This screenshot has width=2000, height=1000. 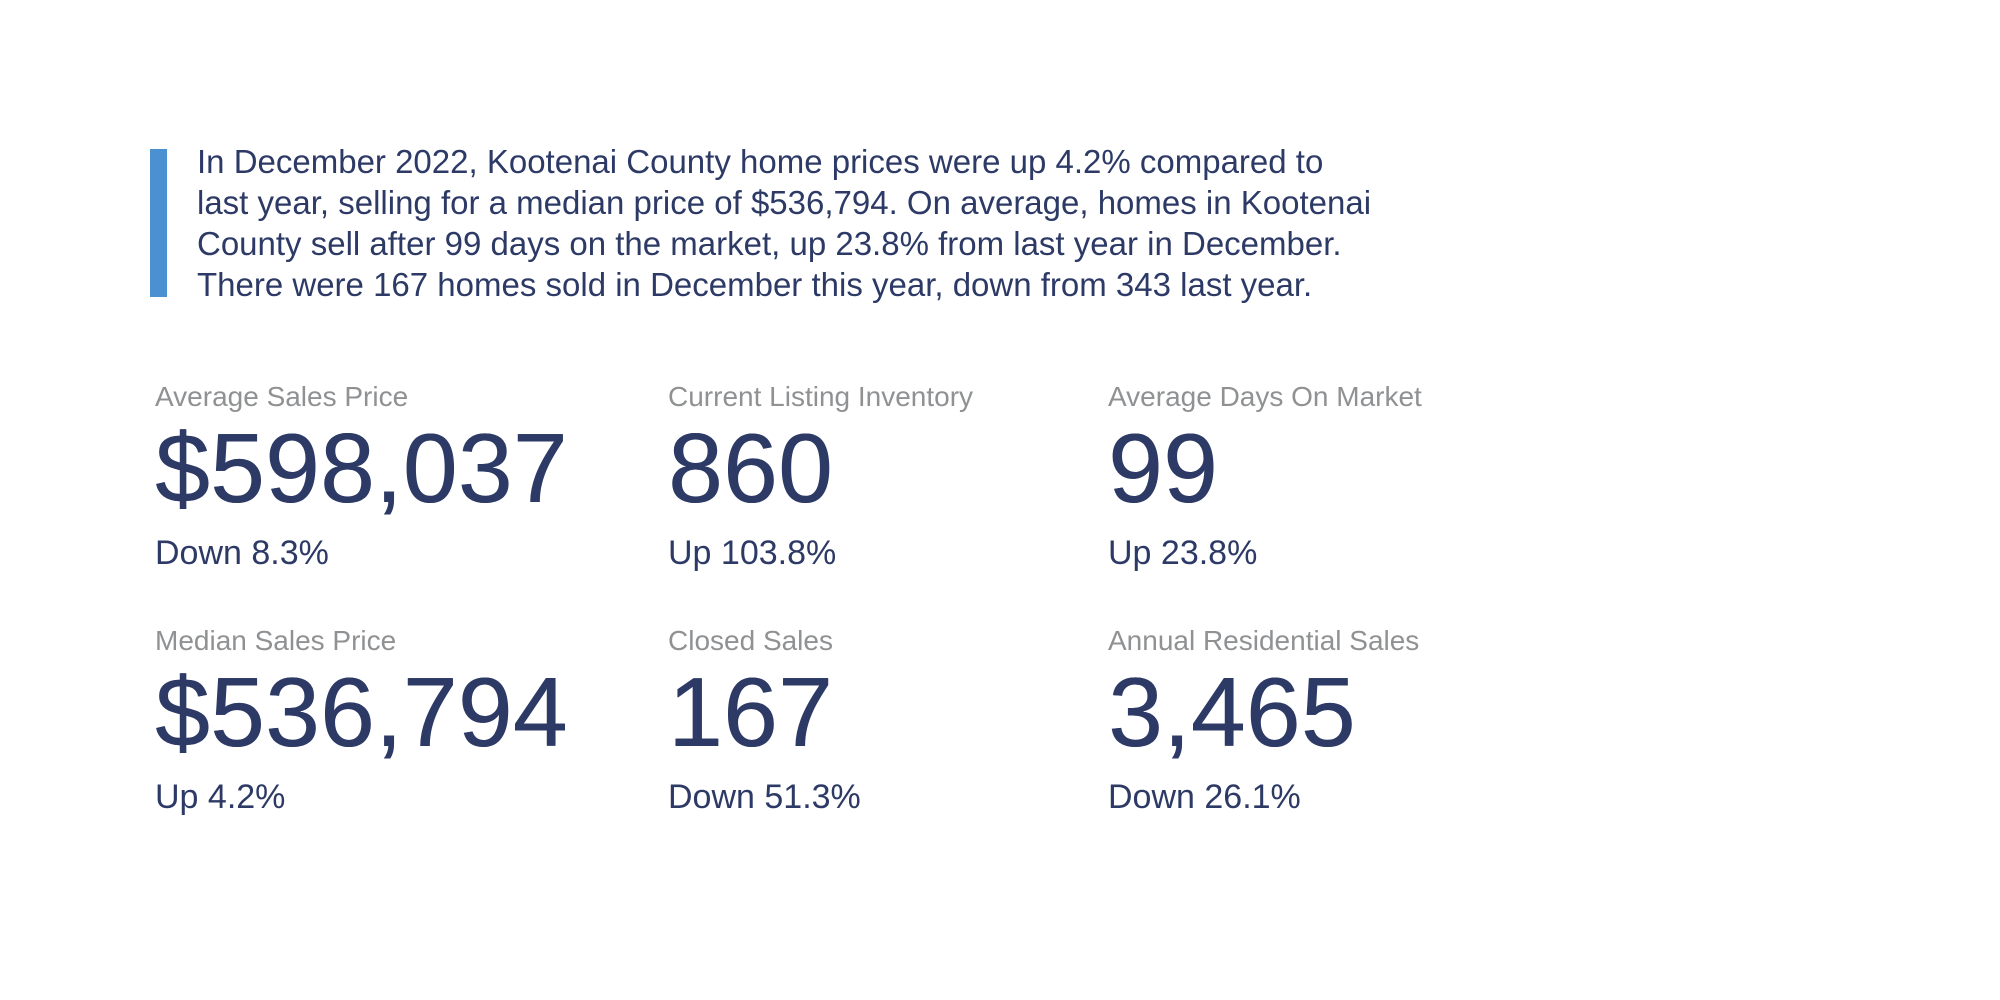 What do you see at coordinates (764, 797) in the screenshot?
I see `stat-change: Down 51.3%` at bounding box center [764, 797].